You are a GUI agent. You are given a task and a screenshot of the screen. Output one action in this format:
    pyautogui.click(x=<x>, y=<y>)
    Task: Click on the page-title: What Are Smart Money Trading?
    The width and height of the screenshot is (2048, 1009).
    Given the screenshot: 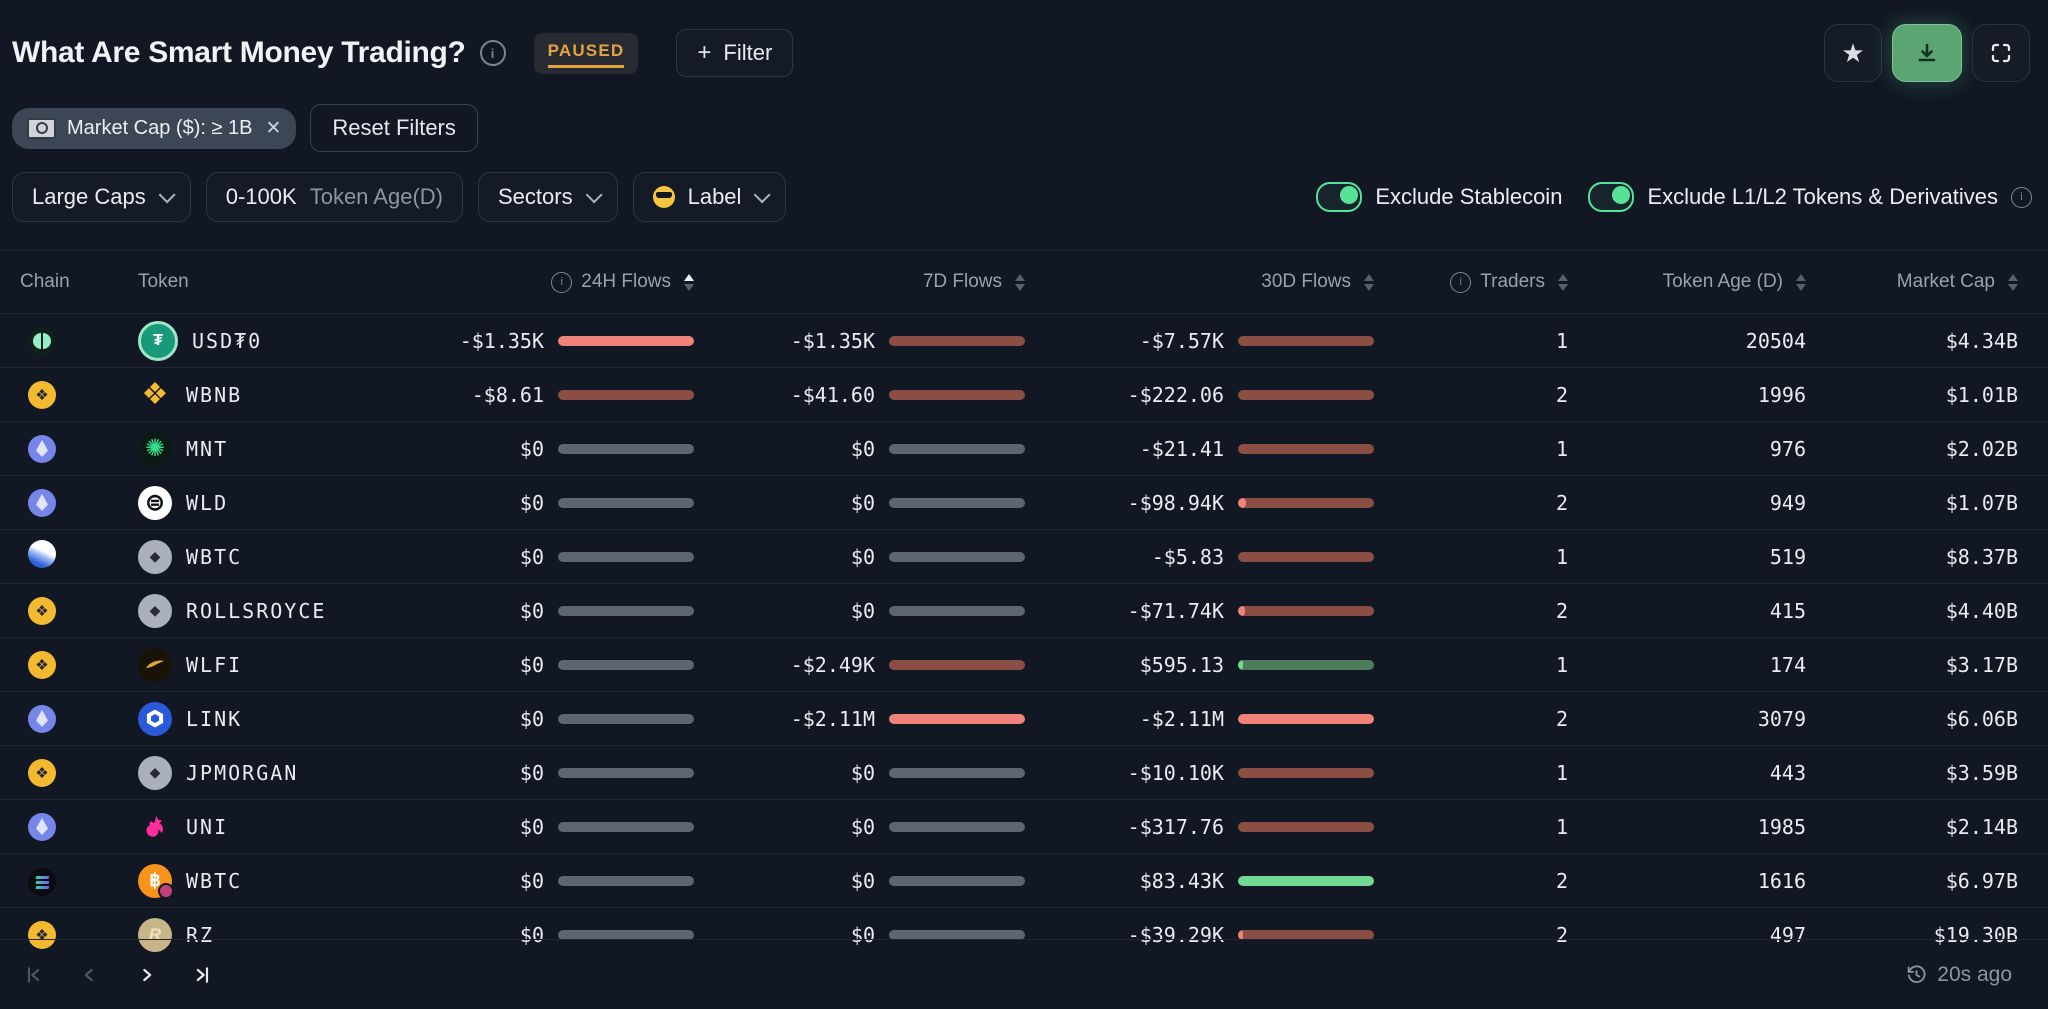 What is the action you would take?
    pyautogui.click(x=239, y=52)
    